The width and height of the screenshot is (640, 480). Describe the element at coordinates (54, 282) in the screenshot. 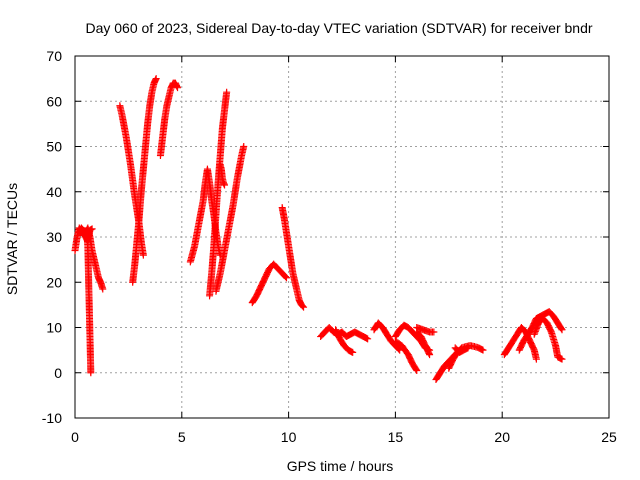

I see `y-tick-label: 20` at that location.